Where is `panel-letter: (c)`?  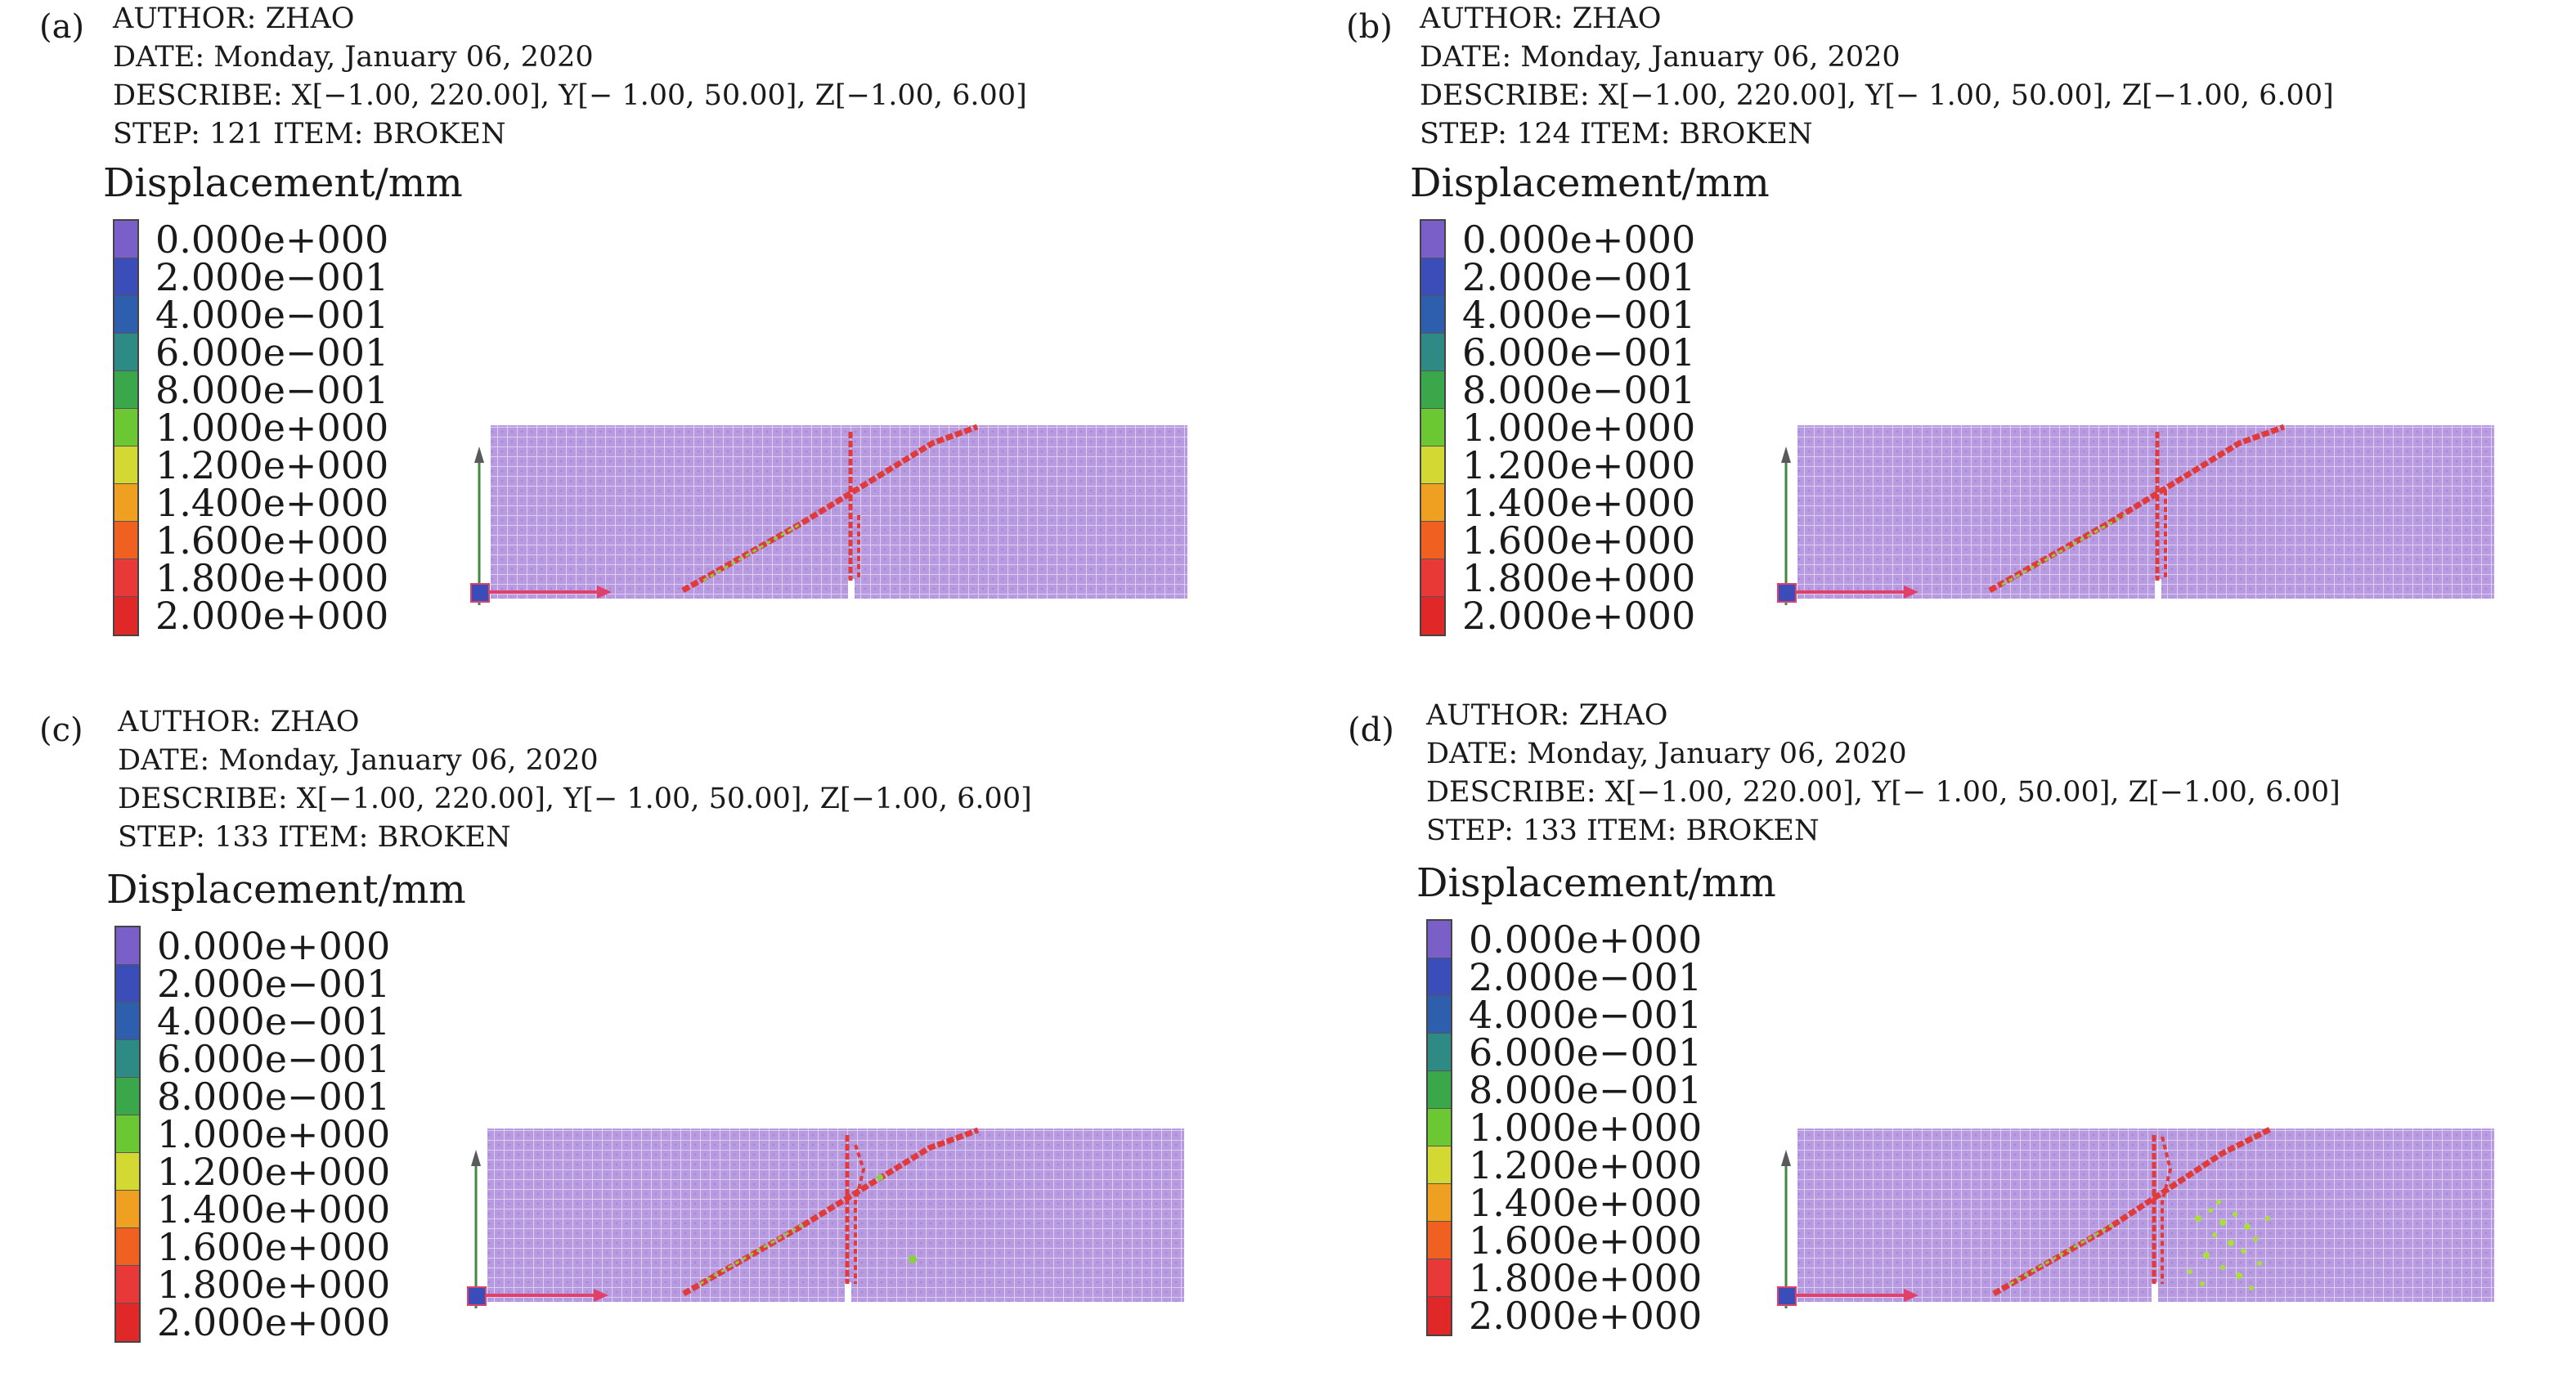 panel-letter: (c) is located at coordinates (61, 730).